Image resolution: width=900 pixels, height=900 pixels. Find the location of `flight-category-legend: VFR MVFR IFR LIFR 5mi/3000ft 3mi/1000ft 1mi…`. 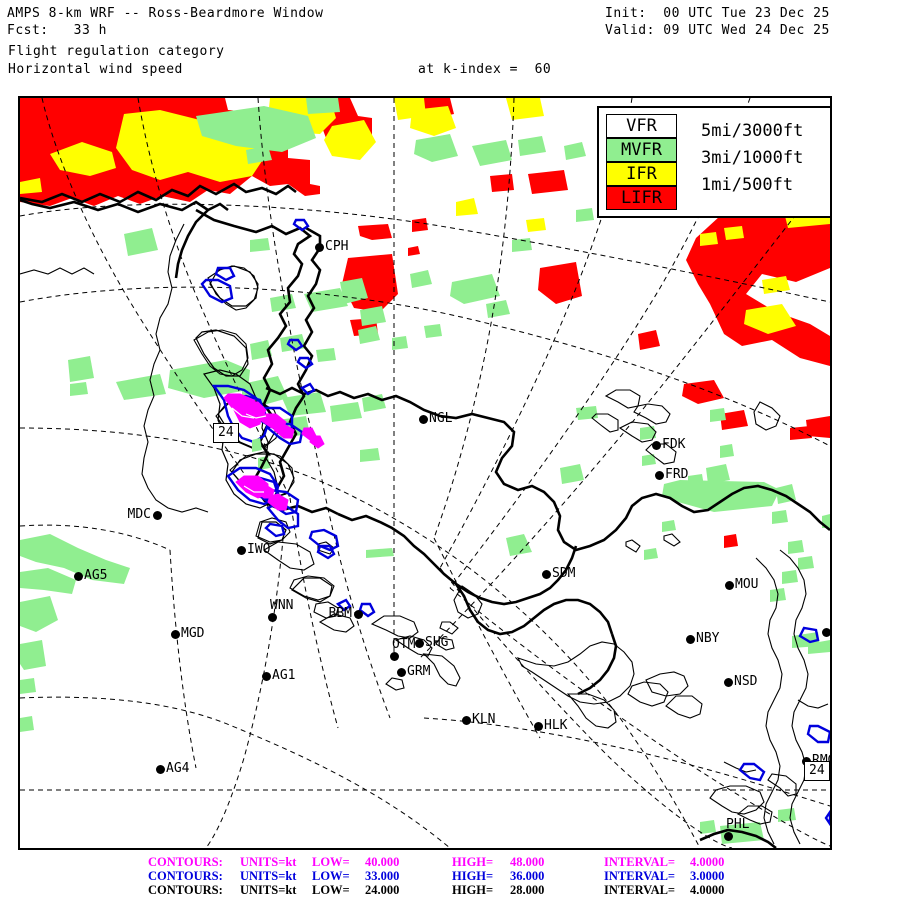

flight-category-legend: VFR MVFR IFR LIFR 5mi/3000ft 3mi/1000ft 1mi… is located at coordinates (713, 162).